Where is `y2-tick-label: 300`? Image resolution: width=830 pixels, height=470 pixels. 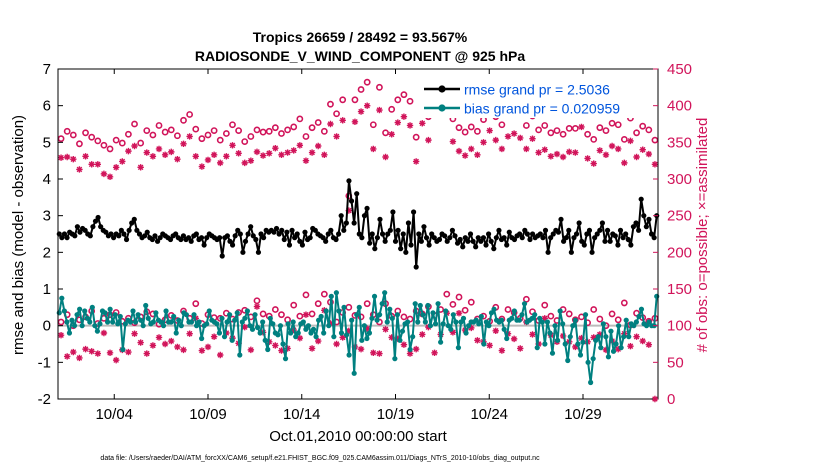 y2-tick-label: 300 is located at coordinates (679, 179).